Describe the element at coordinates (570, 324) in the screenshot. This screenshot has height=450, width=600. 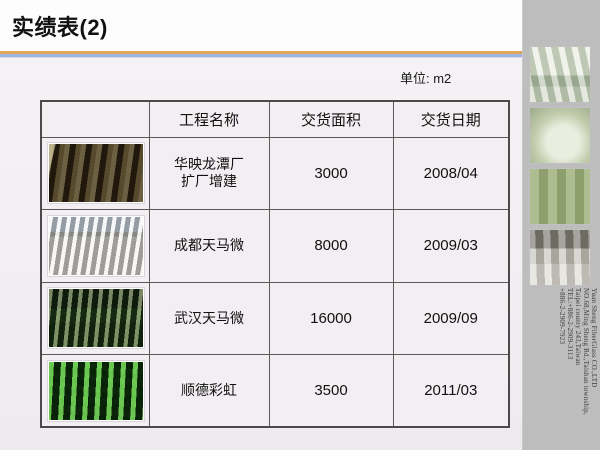
I see `company-tel-vertical: TEL:+886-2-2909-3113` at that location.